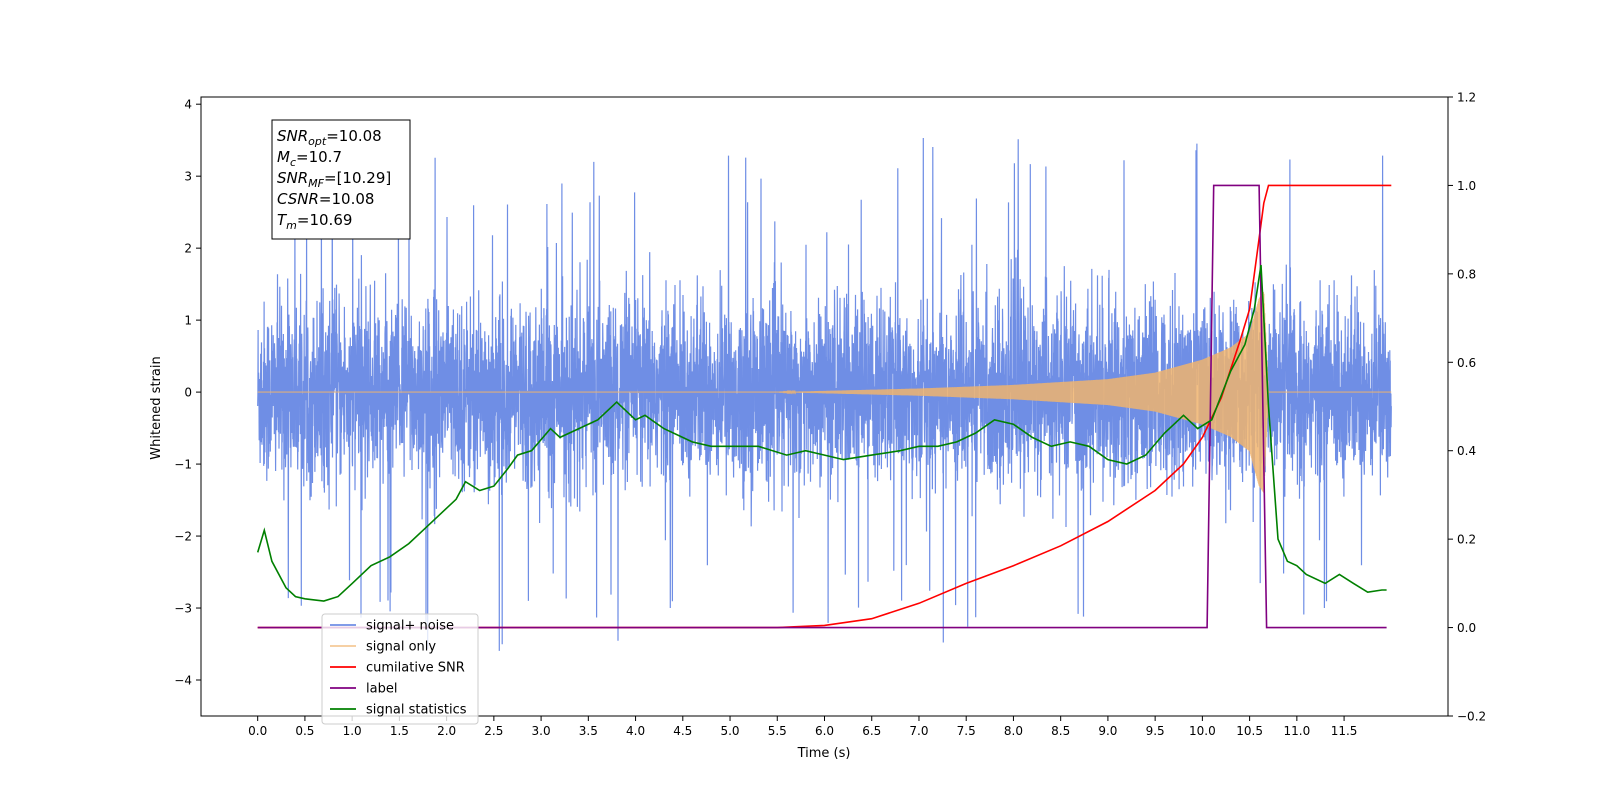 This screenshot has width=1600, height=800. I want to click on x-tick-label: 8.5, so click(1060, 731).